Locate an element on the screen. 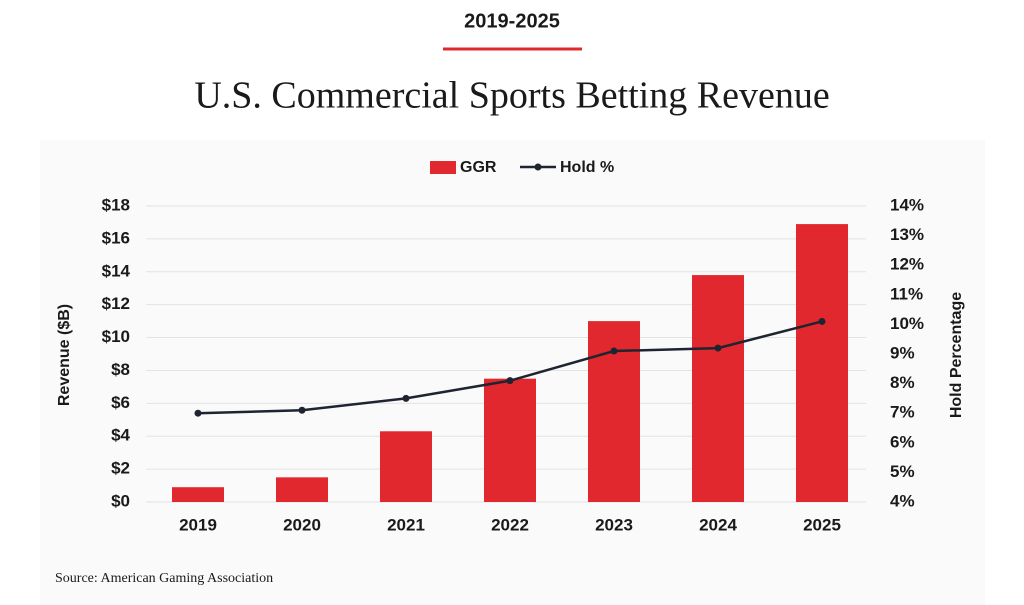 This screenshot has height=605, width=1024. y-tick-label: $18 is located at coordinates (116, 204).